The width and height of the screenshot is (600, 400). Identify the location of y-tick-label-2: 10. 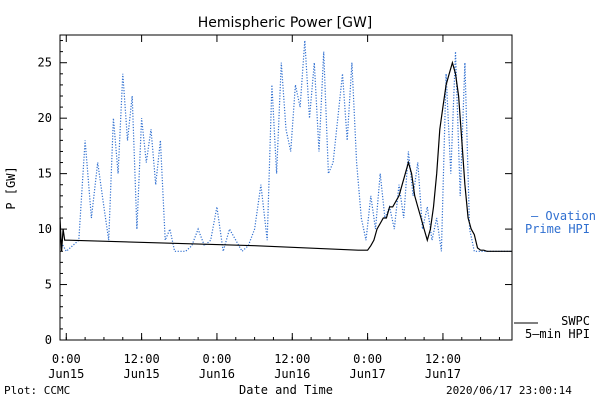
(45, 229).